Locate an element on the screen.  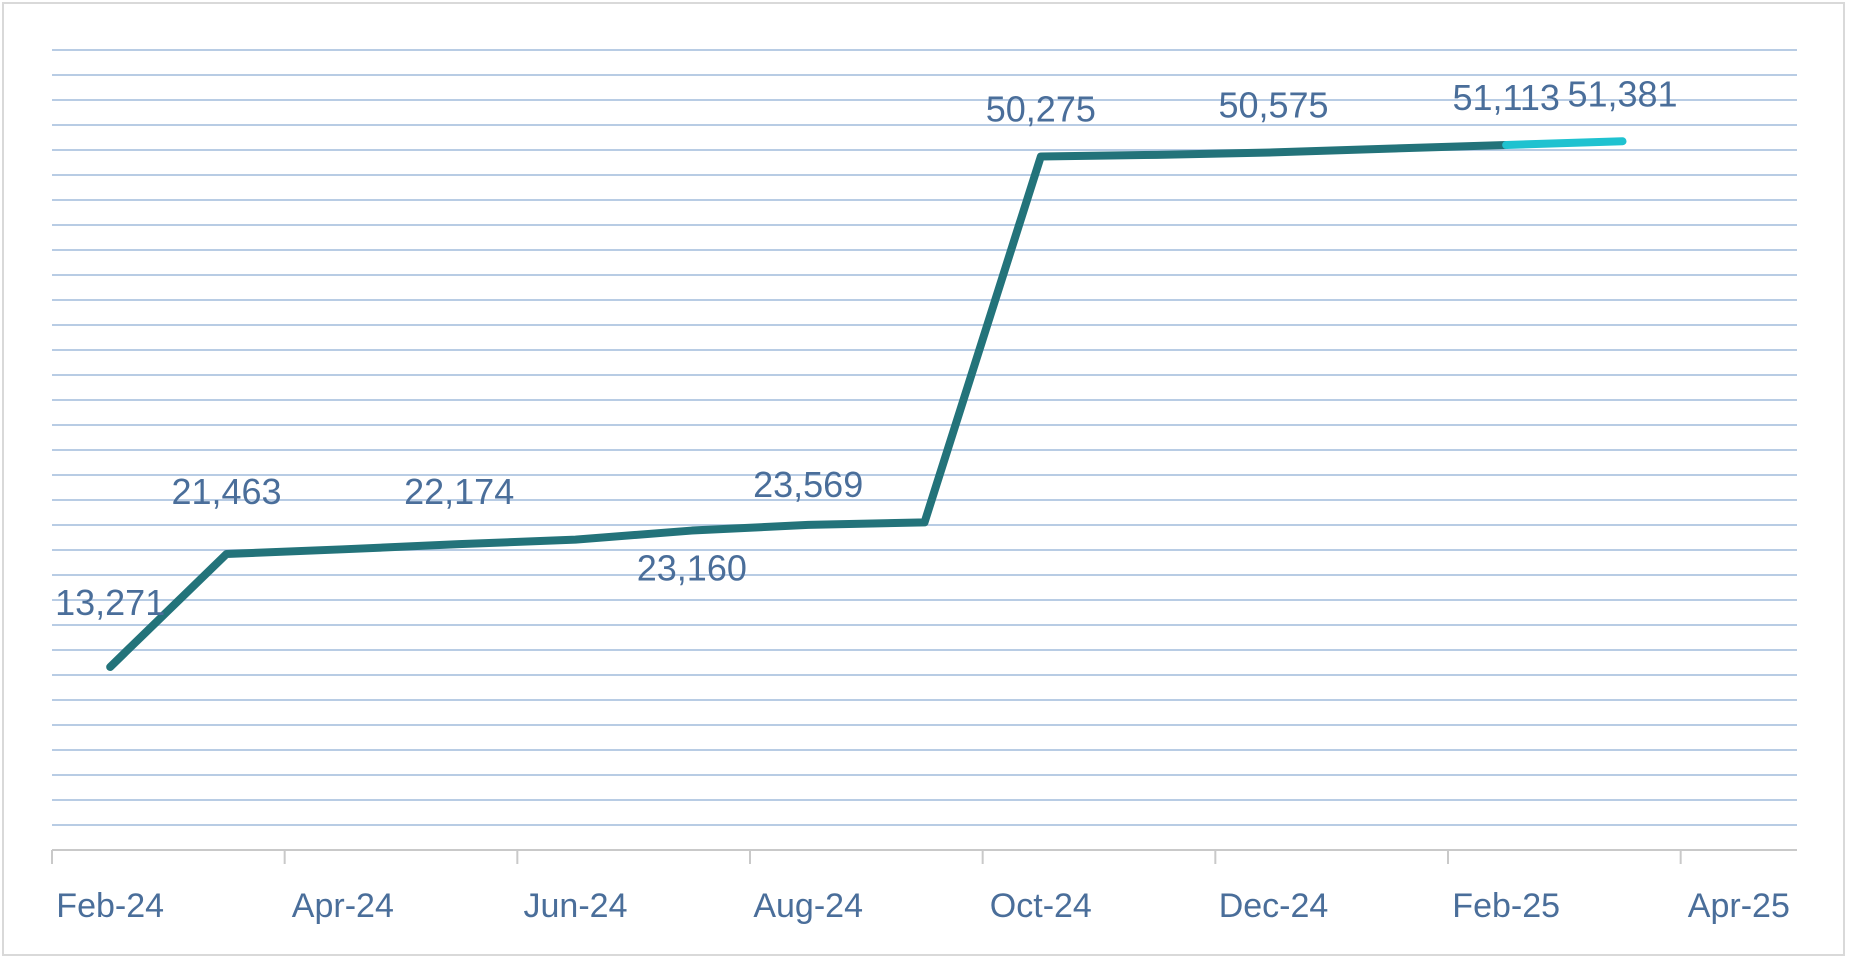
data-label: 51,113 is located at coordinates (1505, 97).